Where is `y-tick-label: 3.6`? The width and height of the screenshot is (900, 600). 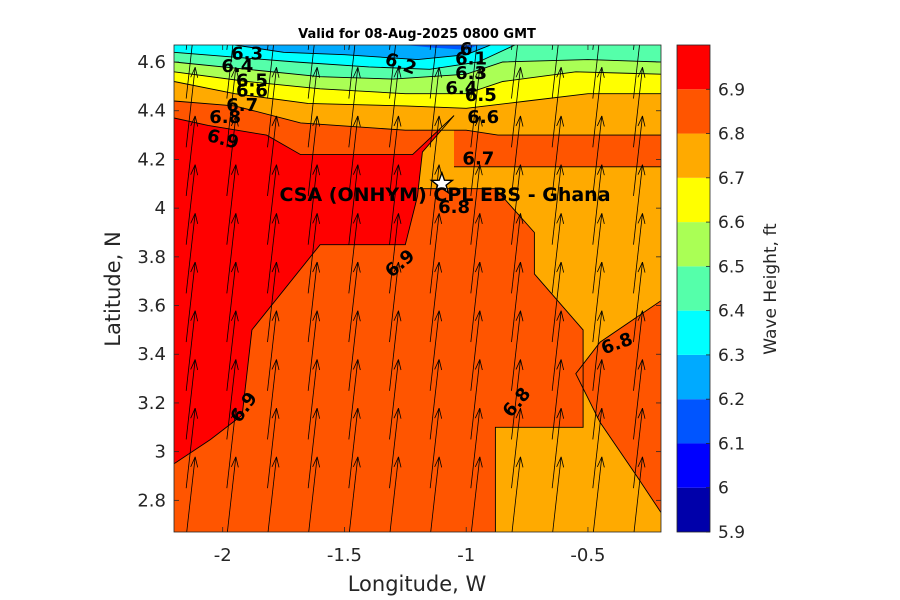 y-tick-label: 3.6 is located at coordinates (151, 306).